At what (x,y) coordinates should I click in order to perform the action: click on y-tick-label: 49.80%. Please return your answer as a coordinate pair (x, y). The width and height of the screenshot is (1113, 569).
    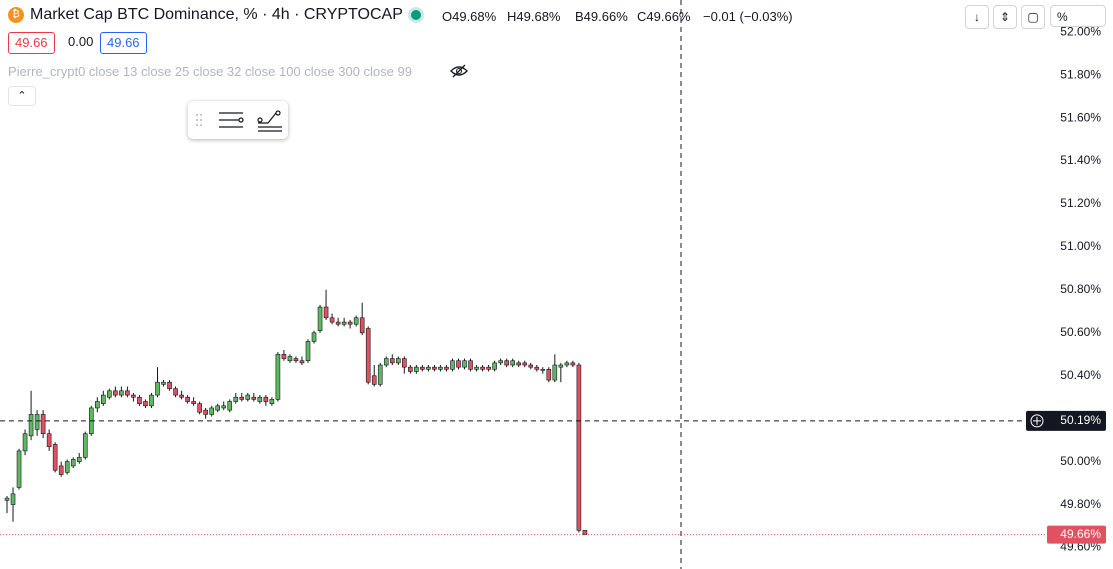
    Looking at the image, I should click on (1080, 504).